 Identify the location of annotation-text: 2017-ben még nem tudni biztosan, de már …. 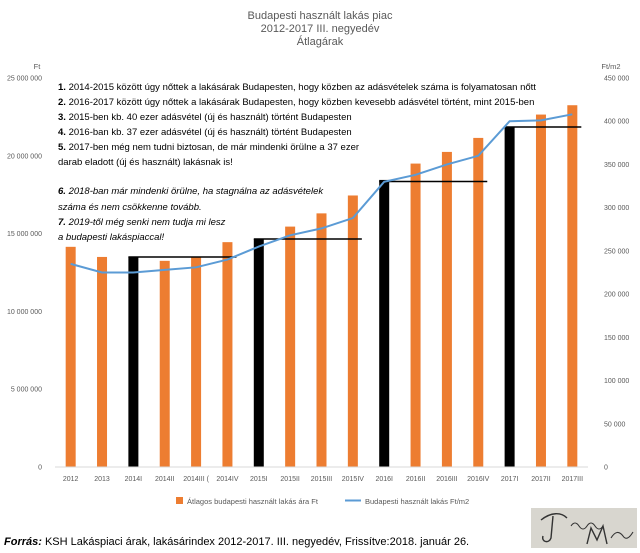
(214, 147).